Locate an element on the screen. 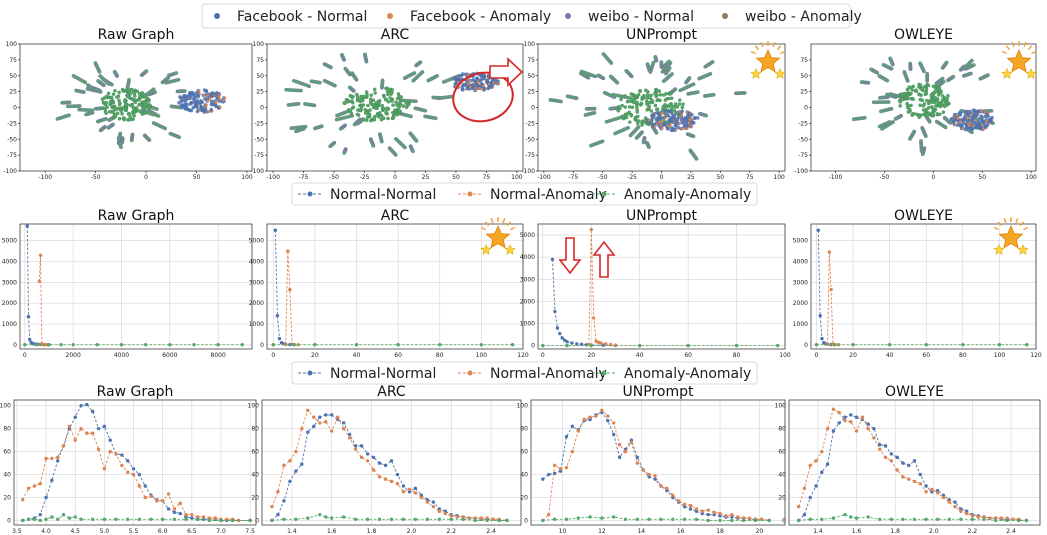 This screenshot has width=1047, height=535. series-normal-normal is located at coordinates (284, 287).